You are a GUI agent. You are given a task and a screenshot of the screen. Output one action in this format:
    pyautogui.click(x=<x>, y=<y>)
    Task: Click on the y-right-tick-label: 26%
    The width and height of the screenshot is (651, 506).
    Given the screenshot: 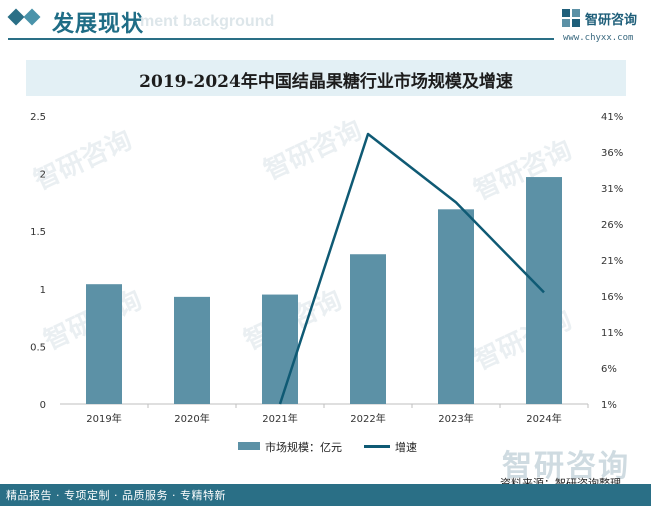 What is the action you would take?
    pyautogui.click(x=612, y=225)
    